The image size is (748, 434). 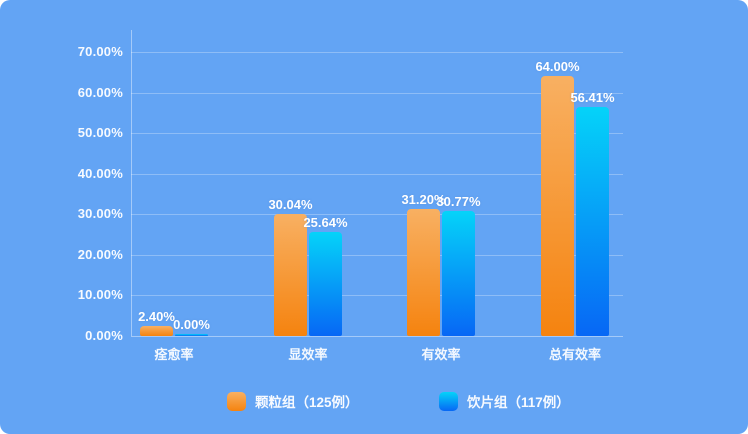 I want to click on x-axis-category-label: 总有效率, so click(x=575, y=354).